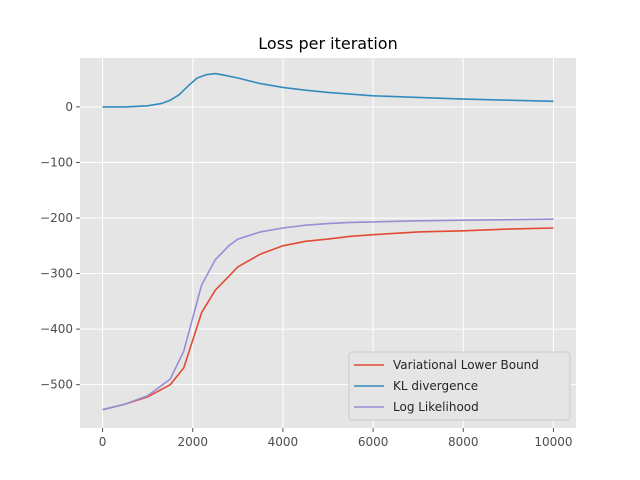  Describe the element at coordinates (466, 365) in the screenshot. I see `legend-label-vlb: Variational Lower Bound` at that location.